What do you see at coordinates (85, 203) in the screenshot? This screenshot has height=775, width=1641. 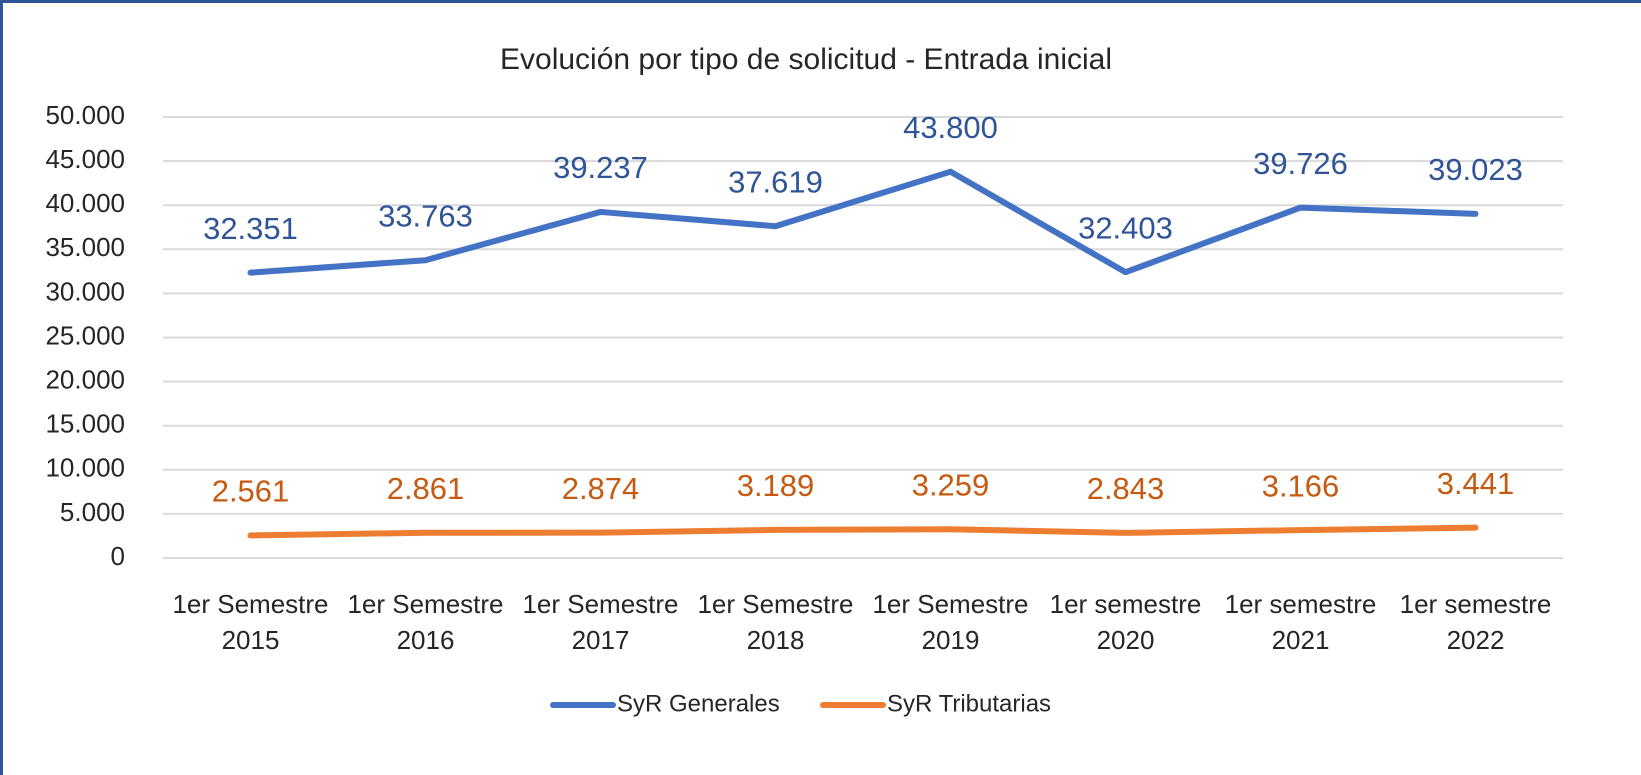 I see `y-tick-label: 40.000` at bounding box center [85, 203].